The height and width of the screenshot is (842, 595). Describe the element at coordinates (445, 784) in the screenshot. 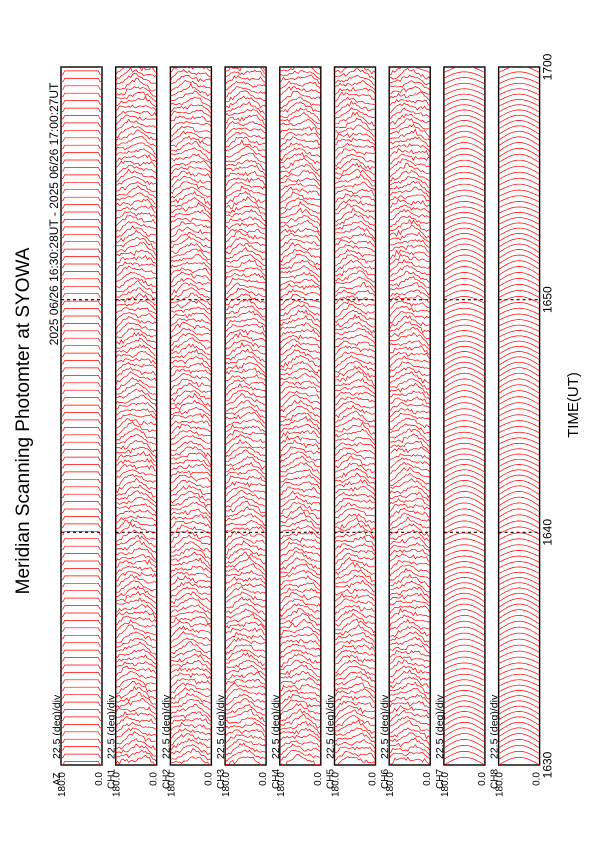

I see `ytick-label-max: 180.0` at that location.